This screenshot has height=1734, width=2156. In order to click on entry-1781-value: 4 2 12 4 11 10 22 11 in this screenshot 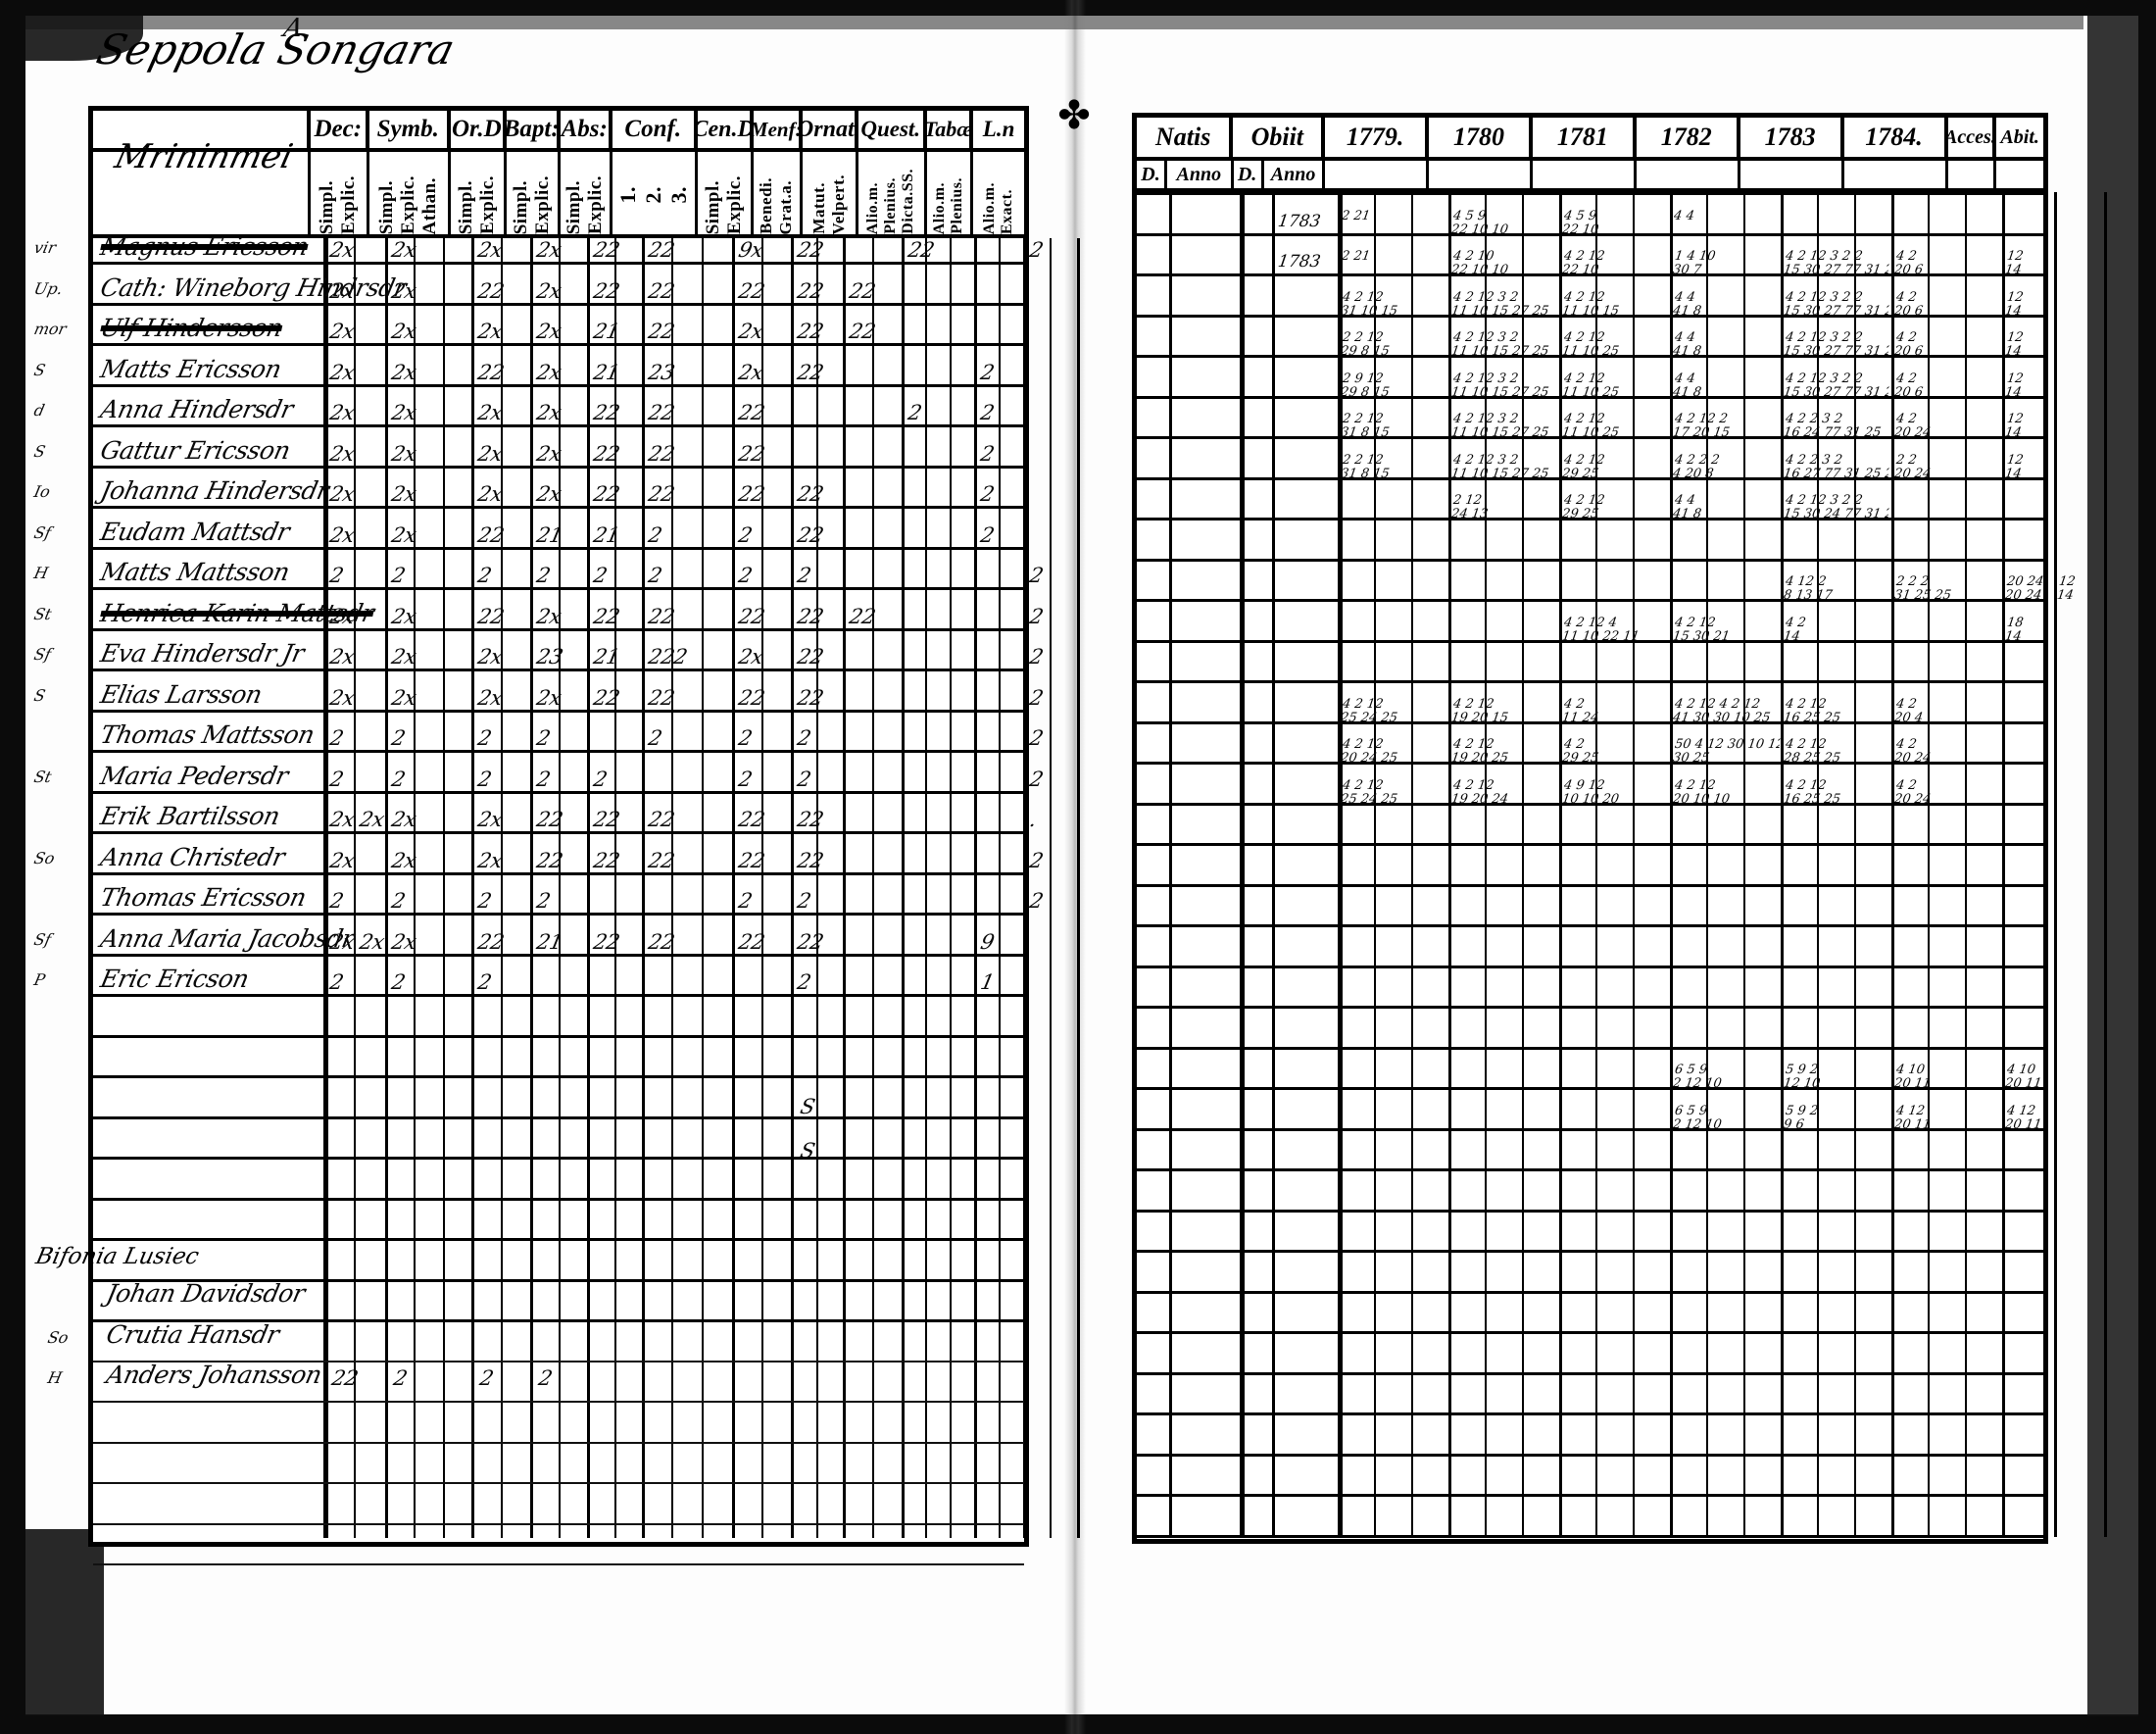, I will do `click(1601, 629)`.